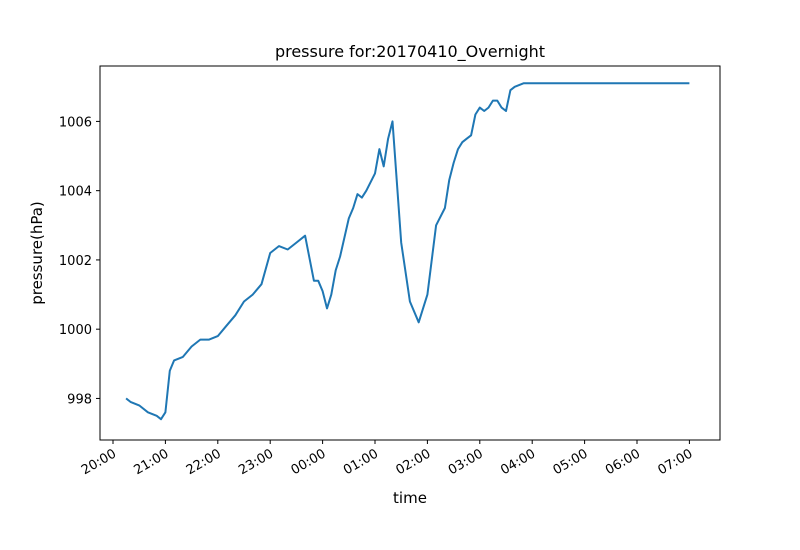 The width and height of the screenshot is (800, 550). What do you see at coordinates (204, 462) in the screenshot?
I see `x-tick-label: 22:00` at bounding box center [204, 462].